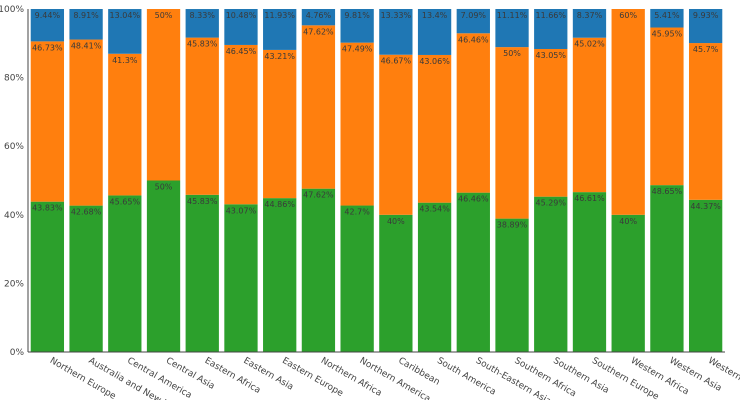 The image size is (740, 400). What do you see at coordinates (48, 15) in the screenshot?
I see `data-label: 9.44%` at bounding box center [48, 15].